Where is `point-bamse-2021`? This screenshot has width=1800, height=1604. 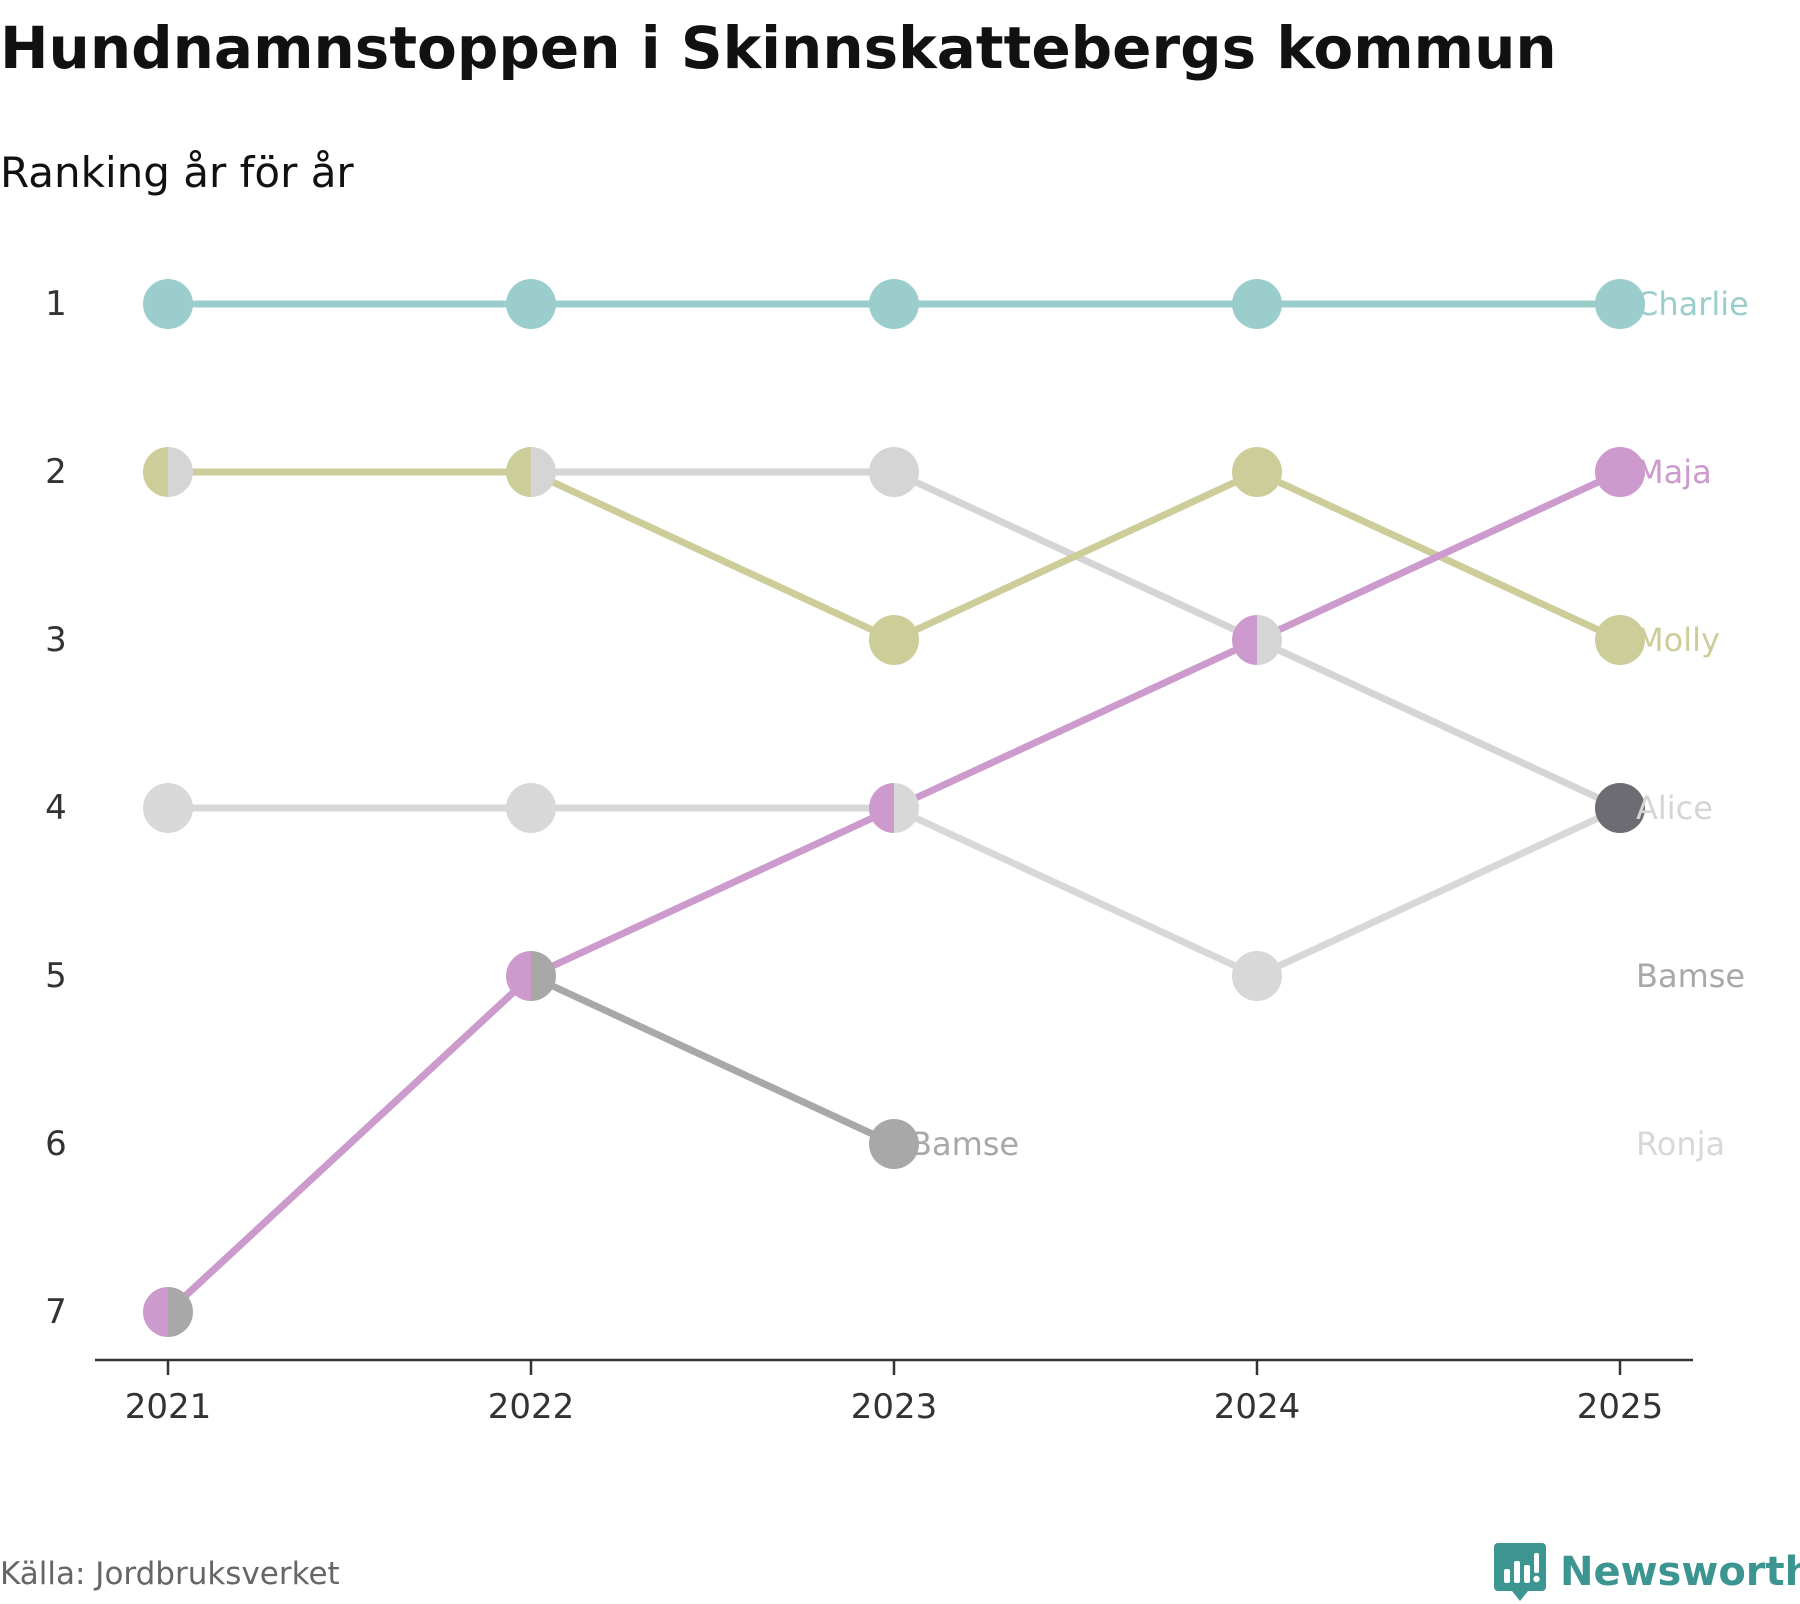 point-bamse-2021 is located at coordinates (180, 1312).